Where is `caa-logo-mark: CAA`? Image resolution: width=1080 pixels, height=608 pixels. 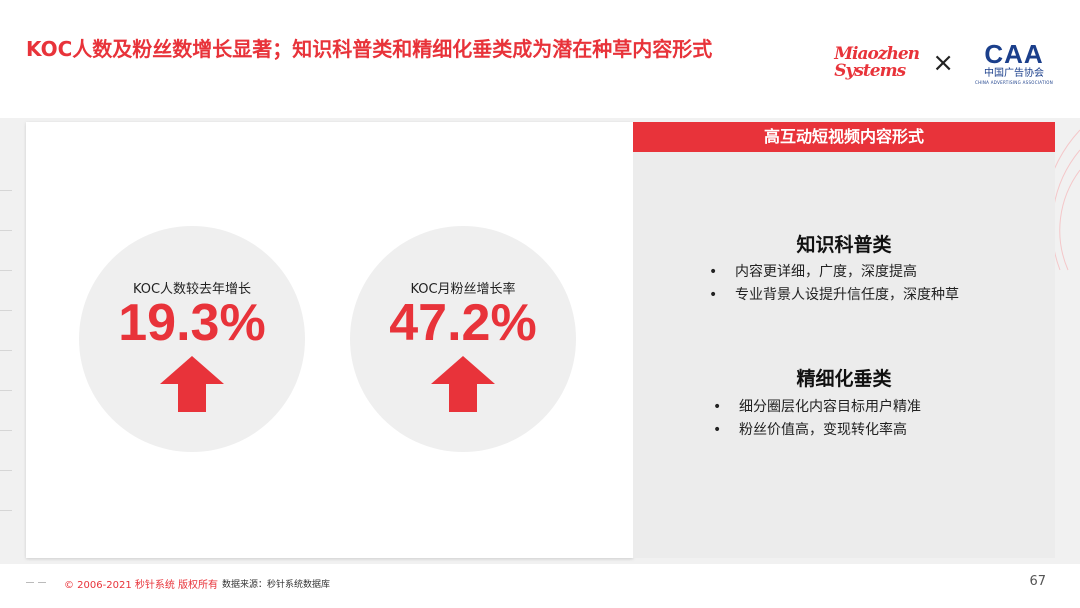
caa-logo-mark: CAA is located at coordinates (1014, 54).